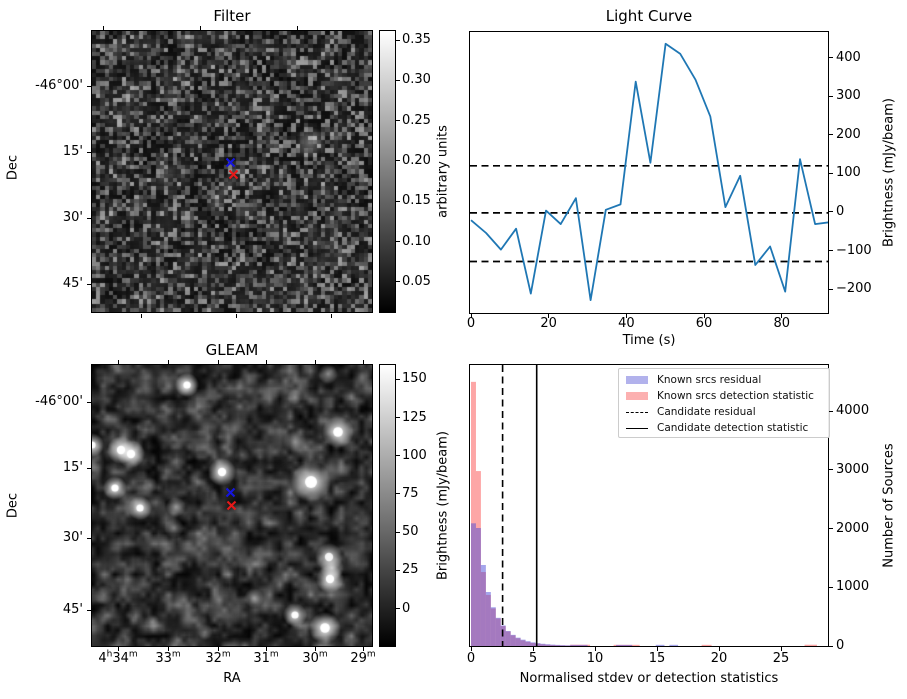 Image resolution: width=907 pixels, height=699 pixels. Describe the element at coordinates (637, 412) in the screenshot. I see `dashed-line-swatch` at that location.